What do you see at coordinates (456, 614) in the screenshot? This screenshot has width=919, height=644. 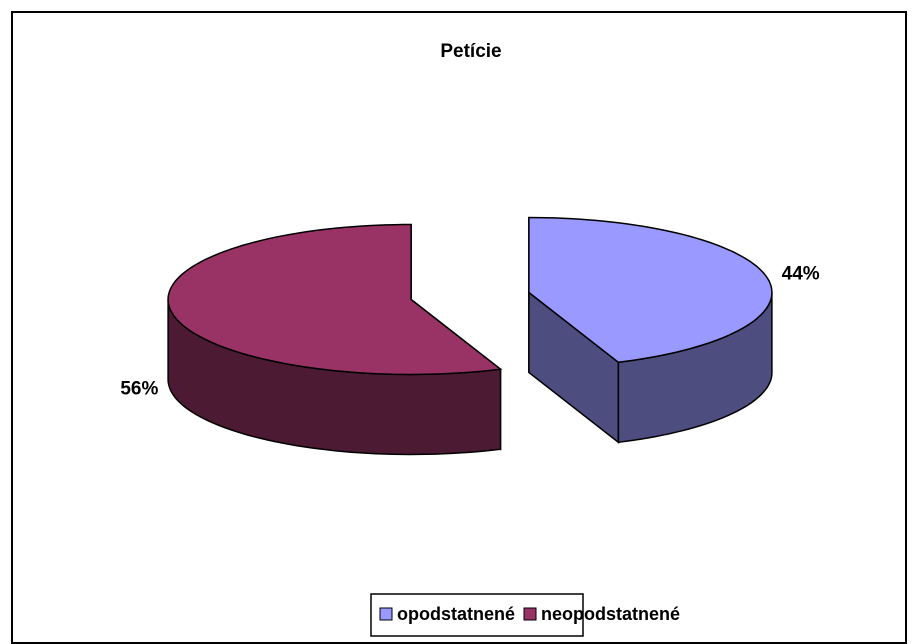 I see `legend-label: opodstatnené` at bounding box center [456, 614].